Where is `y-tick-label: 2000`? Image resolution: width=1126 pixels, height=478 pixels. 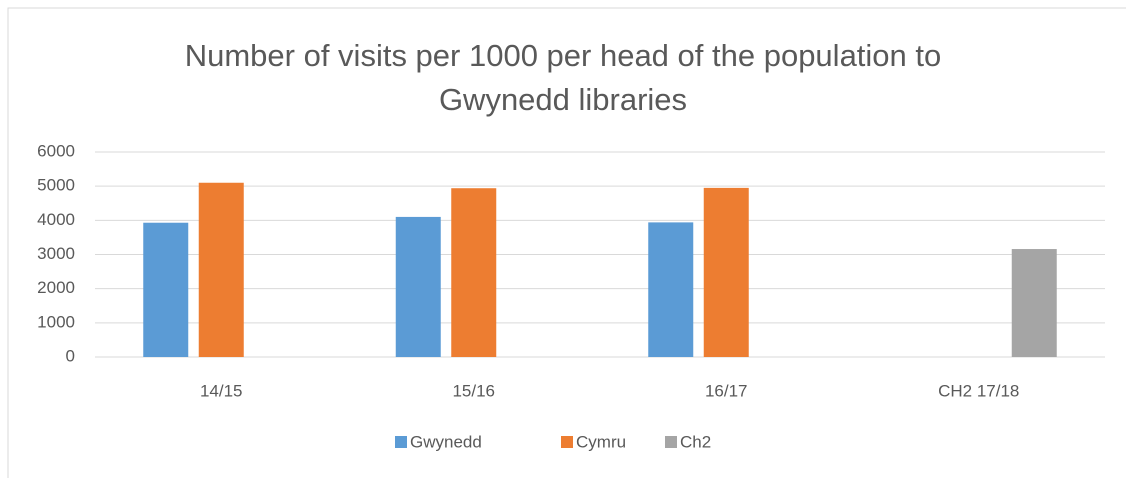 y-tick-label: 2000 is located at coordinates (56, 287).